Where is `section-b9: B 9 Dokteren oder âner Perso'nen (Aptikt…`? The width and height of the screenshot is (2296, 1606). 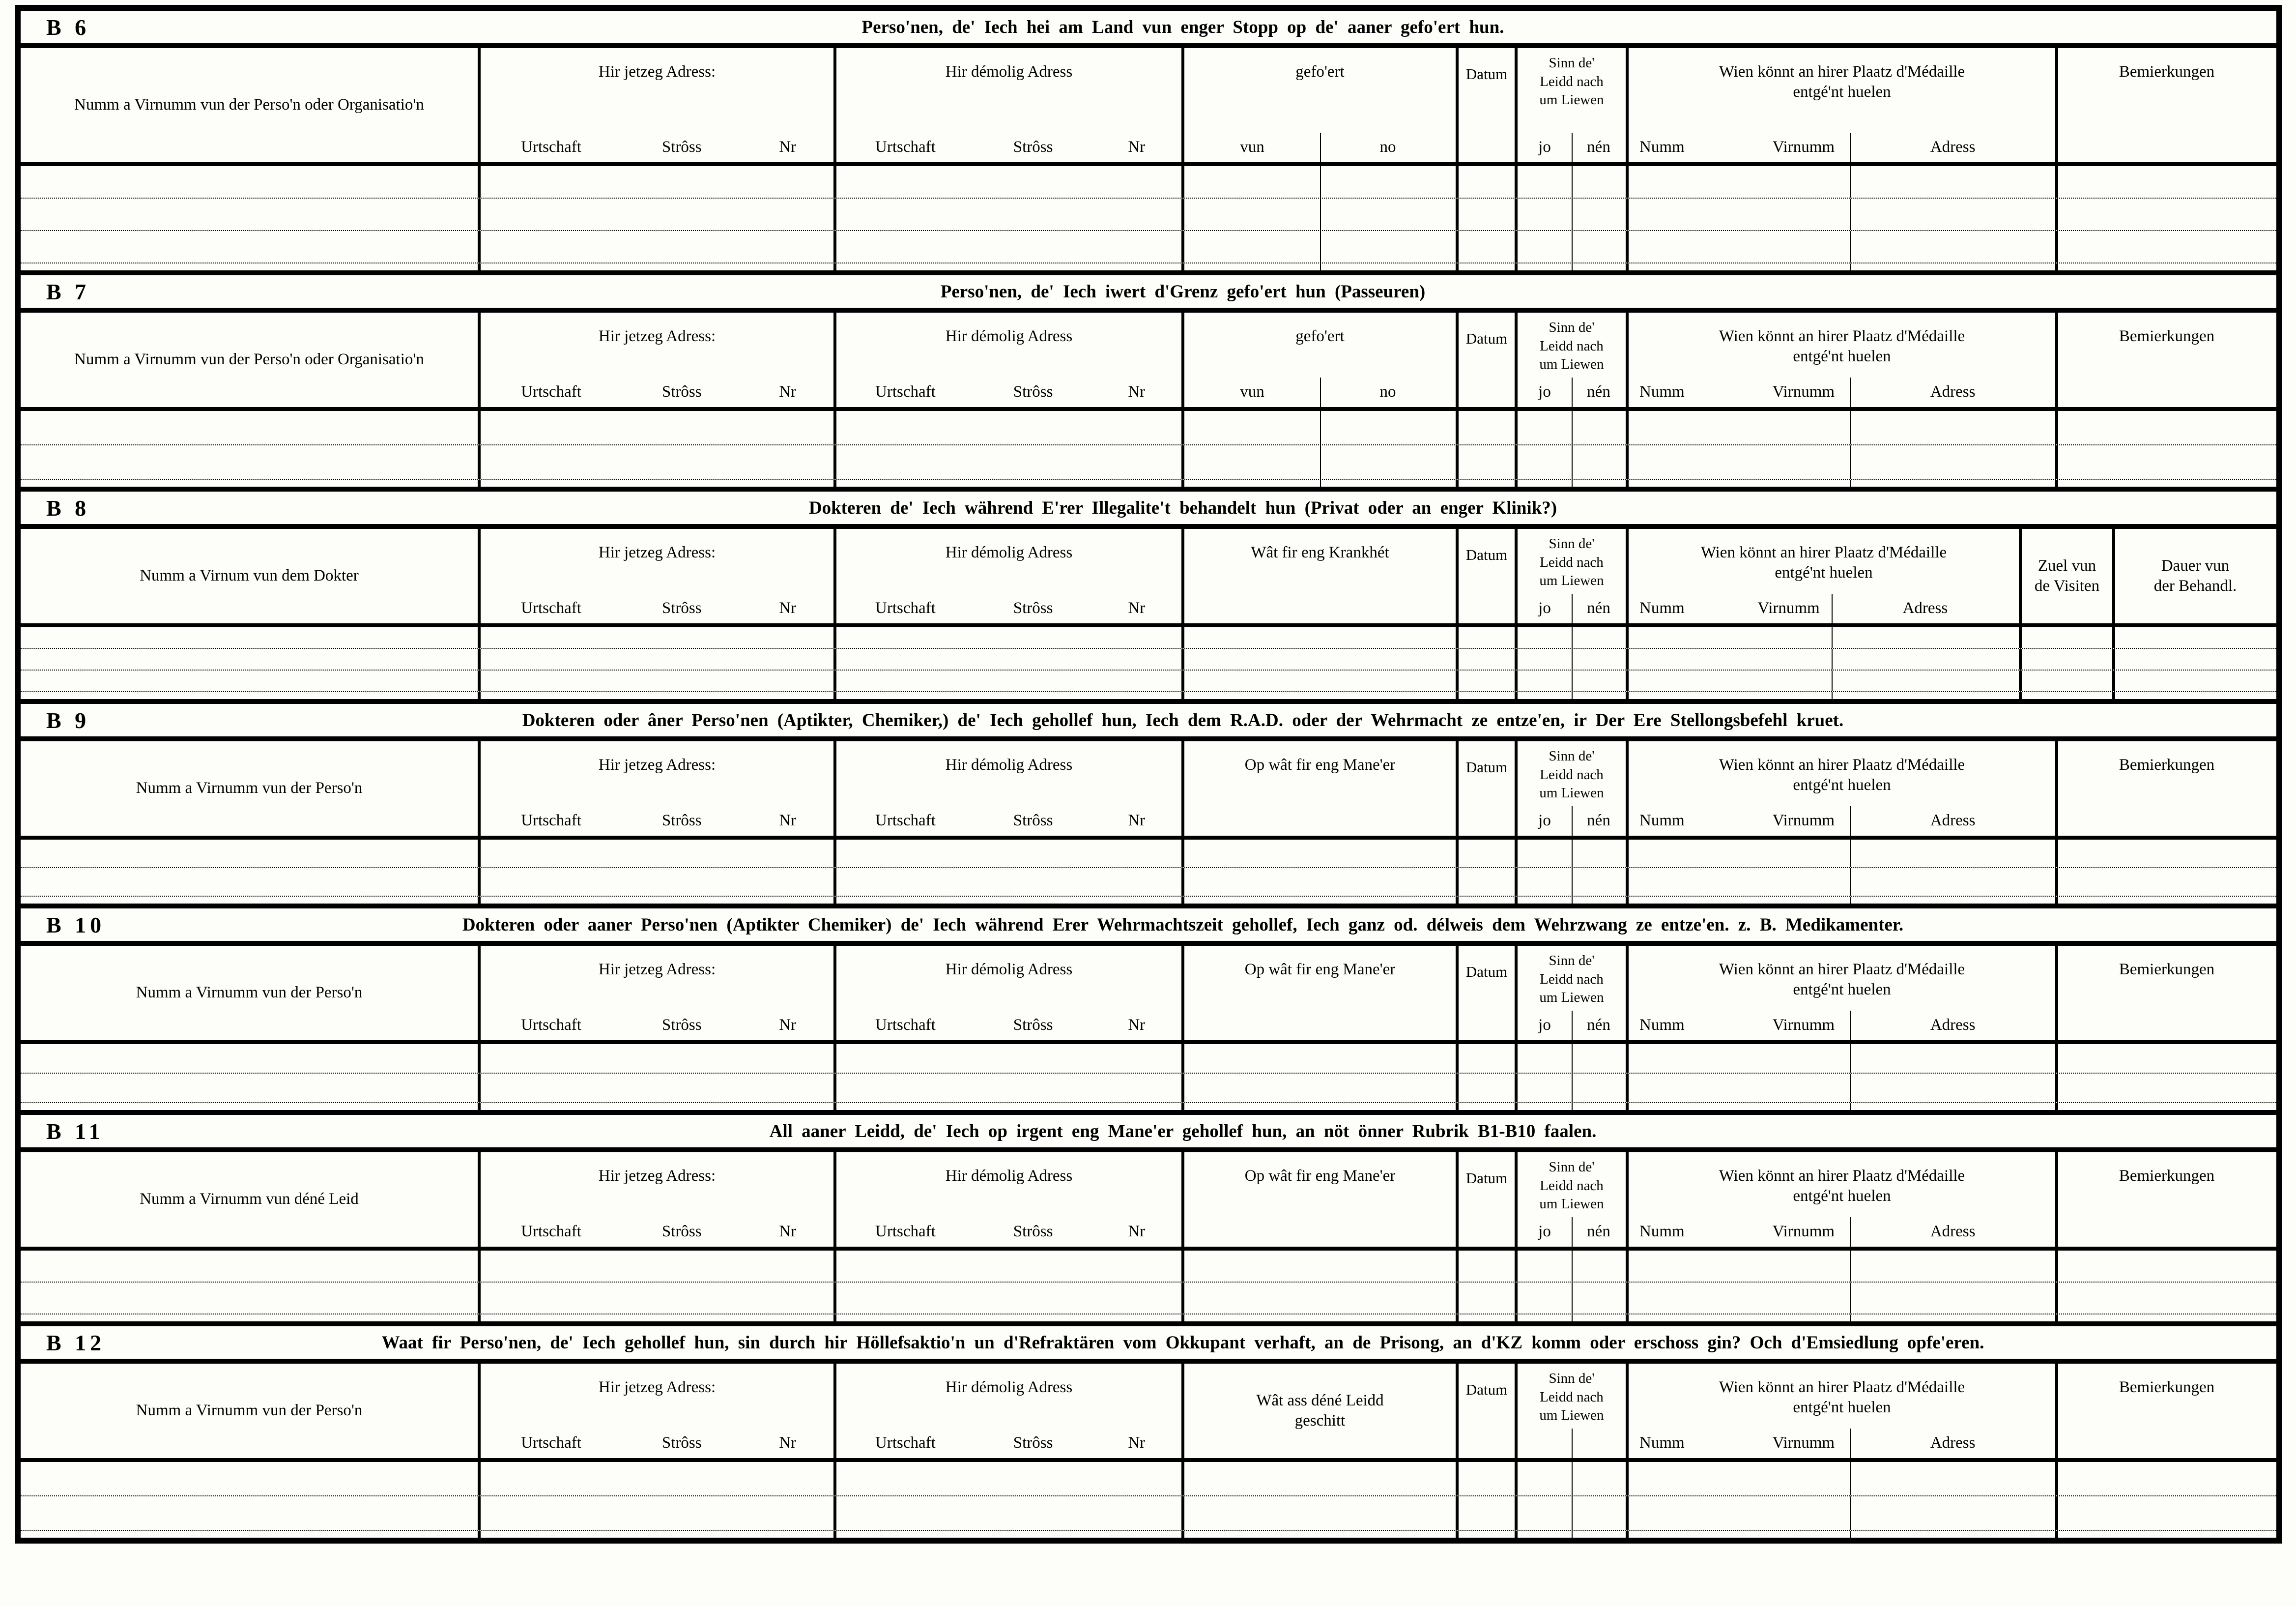 section-b9: B 9 Dokteren oder âner Perso'nen (Aptikt… is located at coordinates (1149, 801).